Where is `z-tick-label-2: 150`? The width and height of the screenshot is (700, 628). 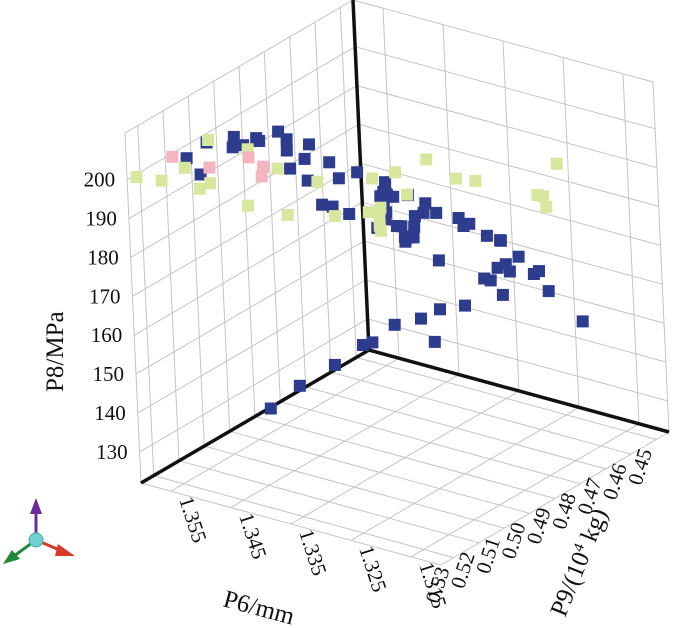 z-tick-label-2: 150 is located at coordinates (109, 374).